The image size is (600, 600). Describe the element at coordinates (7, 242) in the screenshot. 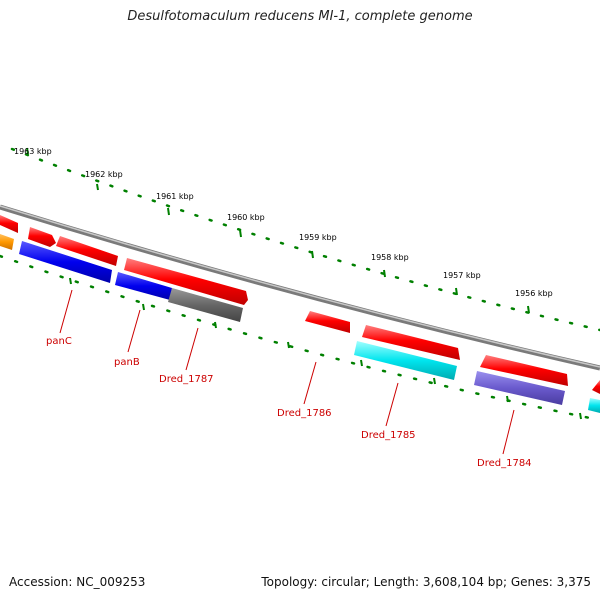

I see `orange-feature` at that location.